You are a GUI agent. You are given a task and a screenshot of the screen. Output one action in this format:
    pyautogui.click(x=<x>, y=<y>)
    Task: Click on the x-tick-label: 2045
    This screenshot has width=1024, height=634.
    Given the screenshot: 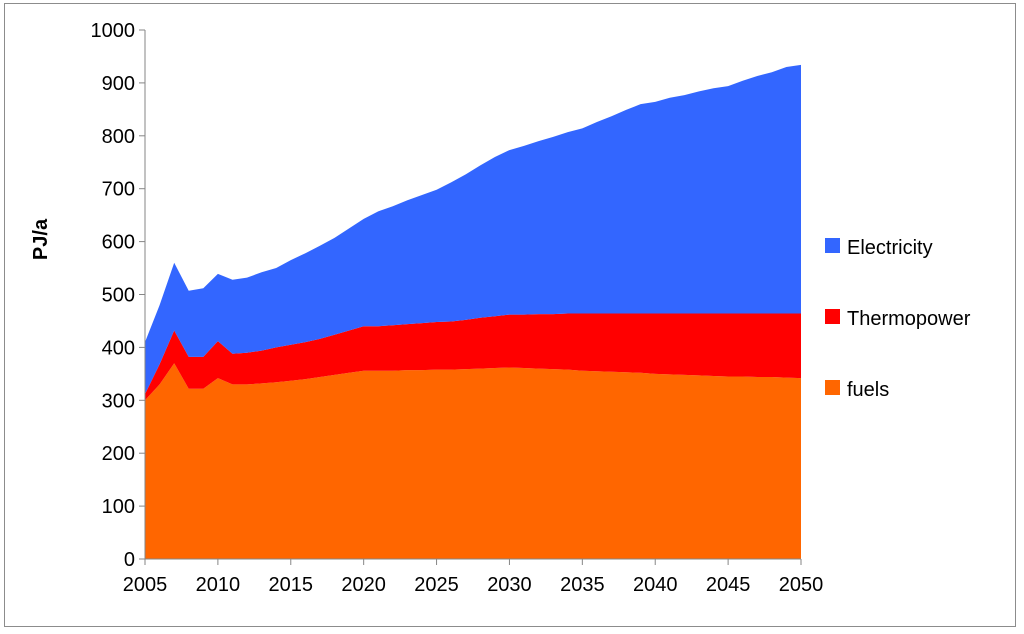 What is the action you would take?
    pyautogui.click(x=728, y=585)
    